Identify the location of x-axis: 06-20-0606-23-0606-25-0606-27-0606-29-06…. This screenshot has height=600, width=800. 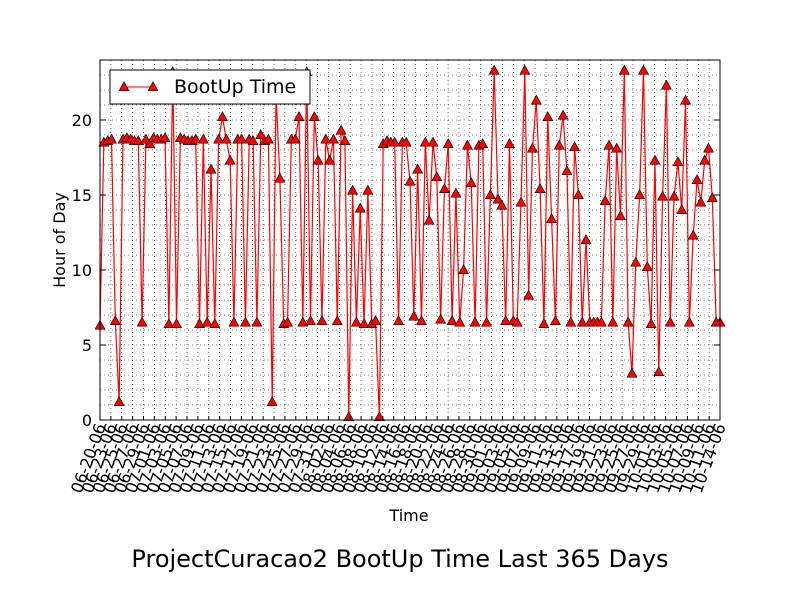
(398, 456).